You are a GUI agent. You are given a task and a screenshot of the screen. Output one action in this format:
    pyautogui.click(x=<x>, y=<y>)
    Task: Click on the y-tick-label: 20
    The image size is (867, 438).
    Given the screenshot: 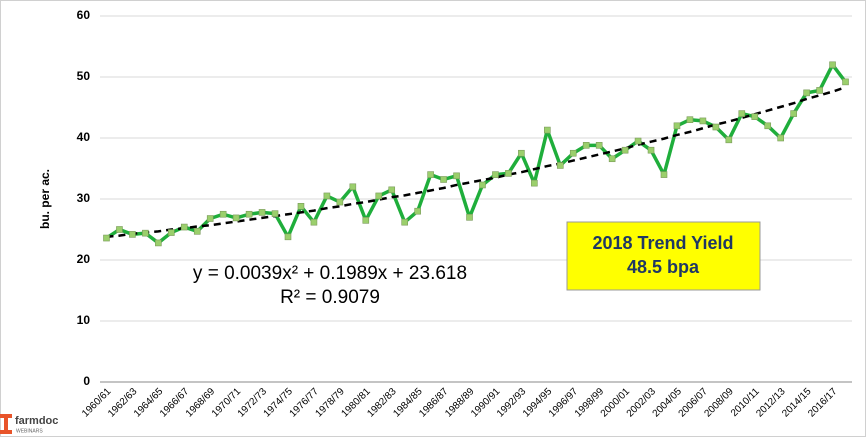 What is the action you would take?
    pyautogui.click(x=84, y=259)
    